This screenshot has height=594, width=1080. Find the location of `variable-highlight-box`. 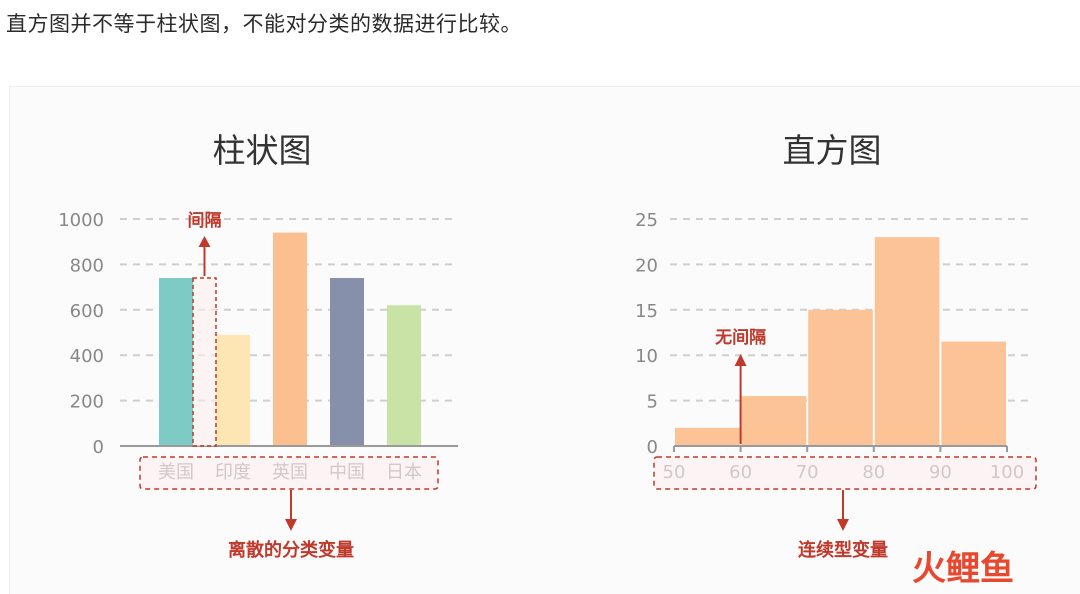

variable-highlight-box is located at coordinates (845, 473).